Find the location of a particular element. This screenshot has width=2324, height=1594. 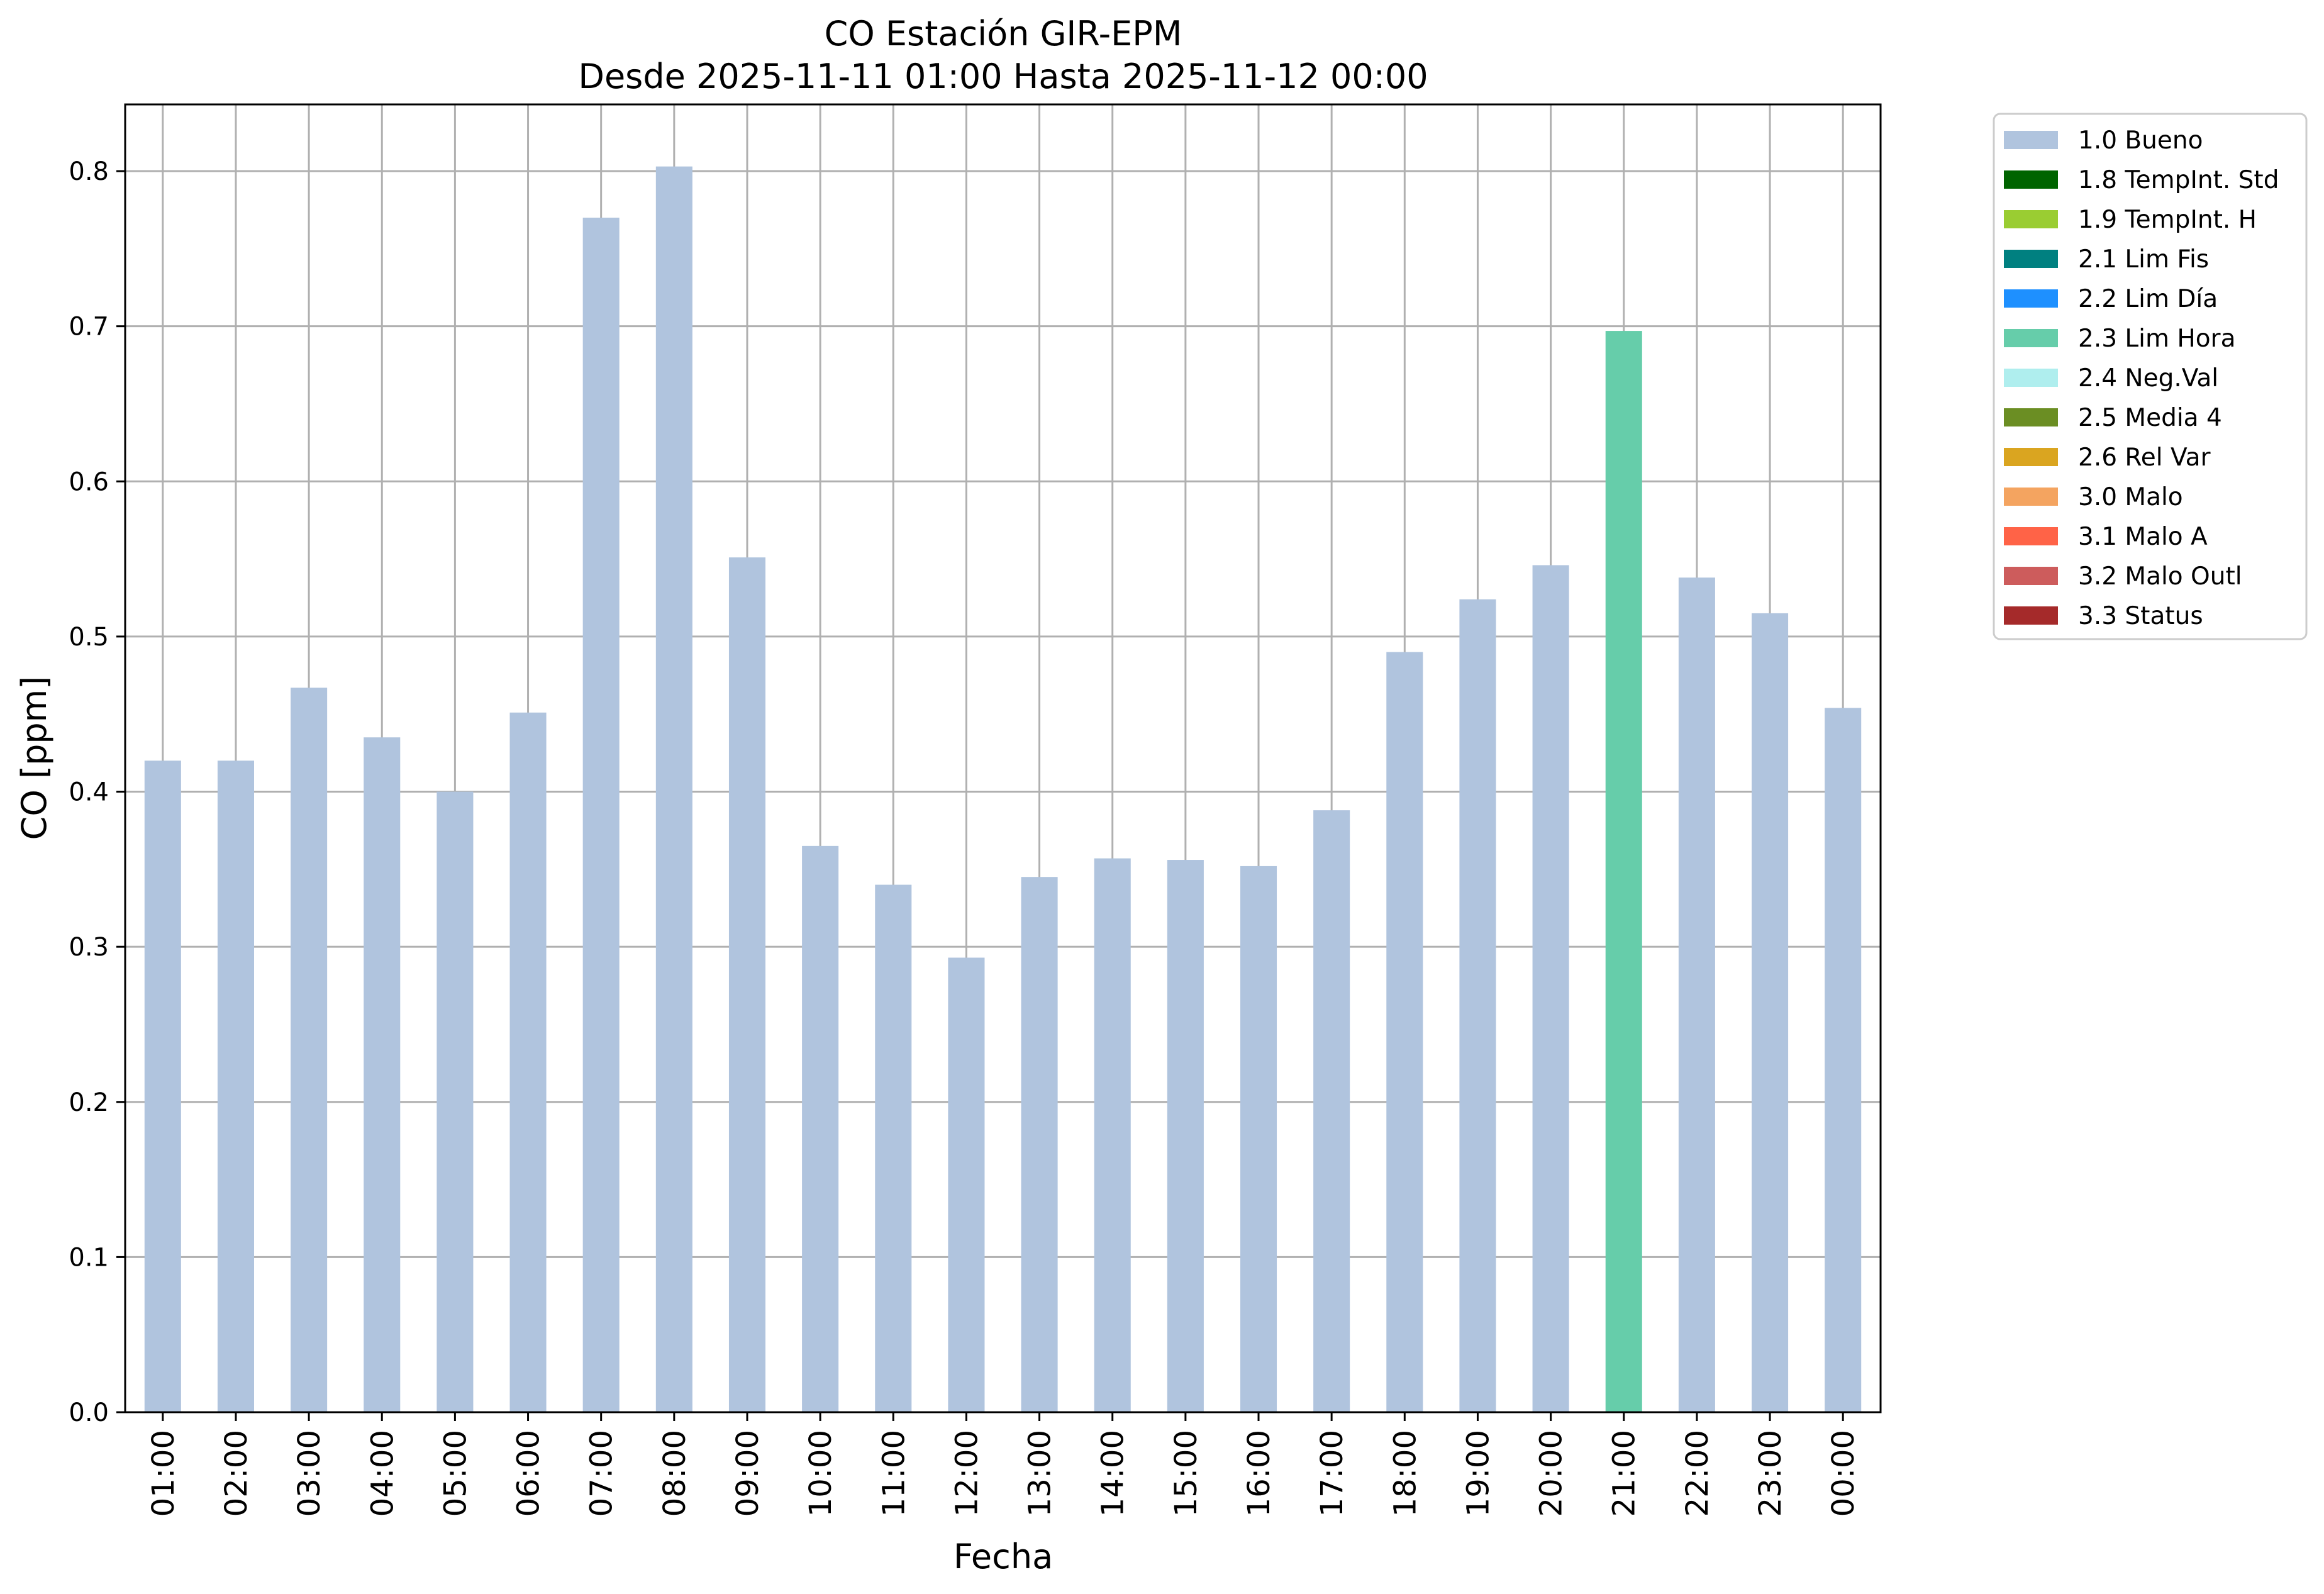

x-tick-label: 12:00 is located at coordinates (966, 1473).